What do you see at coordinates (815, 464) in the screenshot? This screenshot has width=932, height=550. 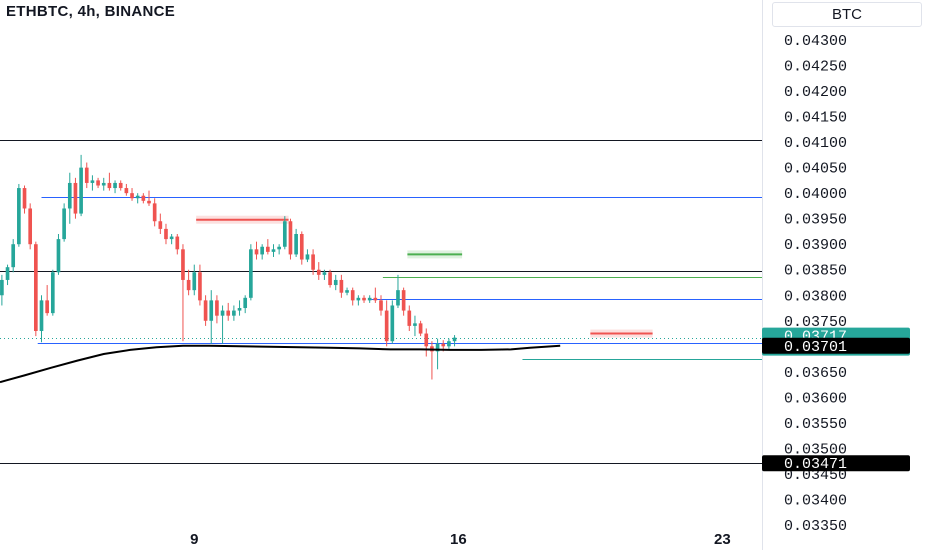 I see `price-badge-value: 0.03471` at bounding box center [815, 464].